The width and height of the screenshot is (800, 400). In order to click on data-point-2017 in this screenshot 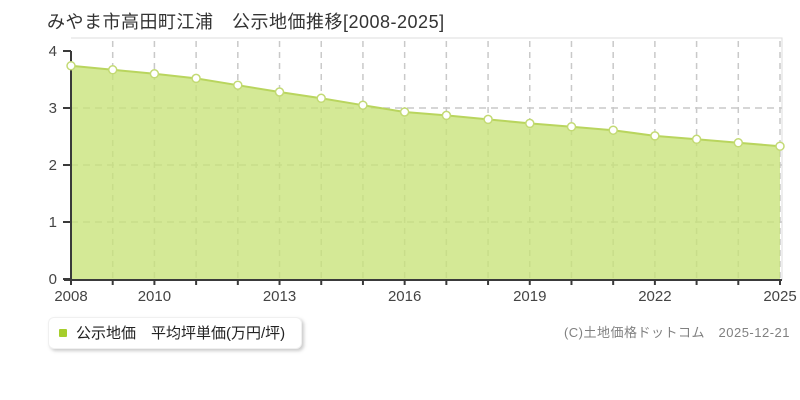, I will do `click(446, 115)`.